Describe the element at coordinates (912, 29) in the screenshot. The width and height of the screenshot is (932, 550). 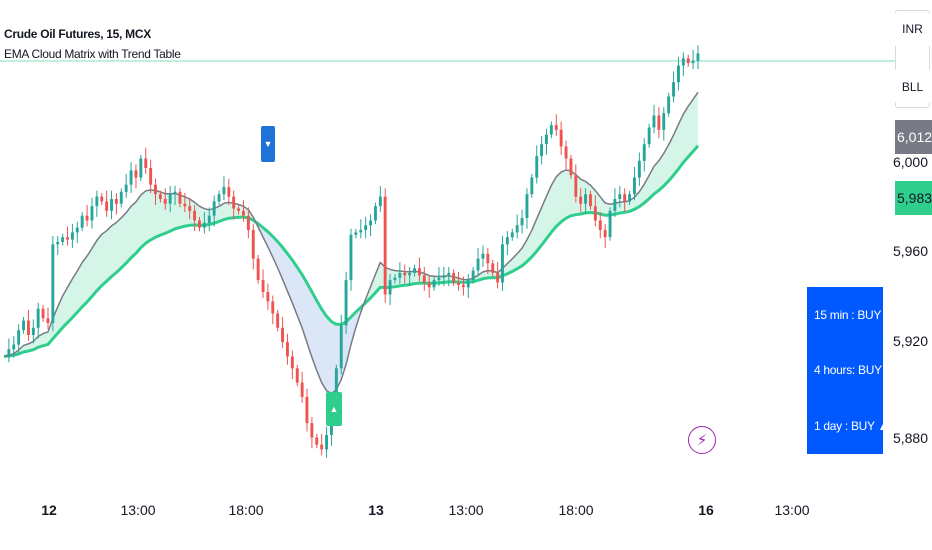
I see `currency-button: INR` at that location.